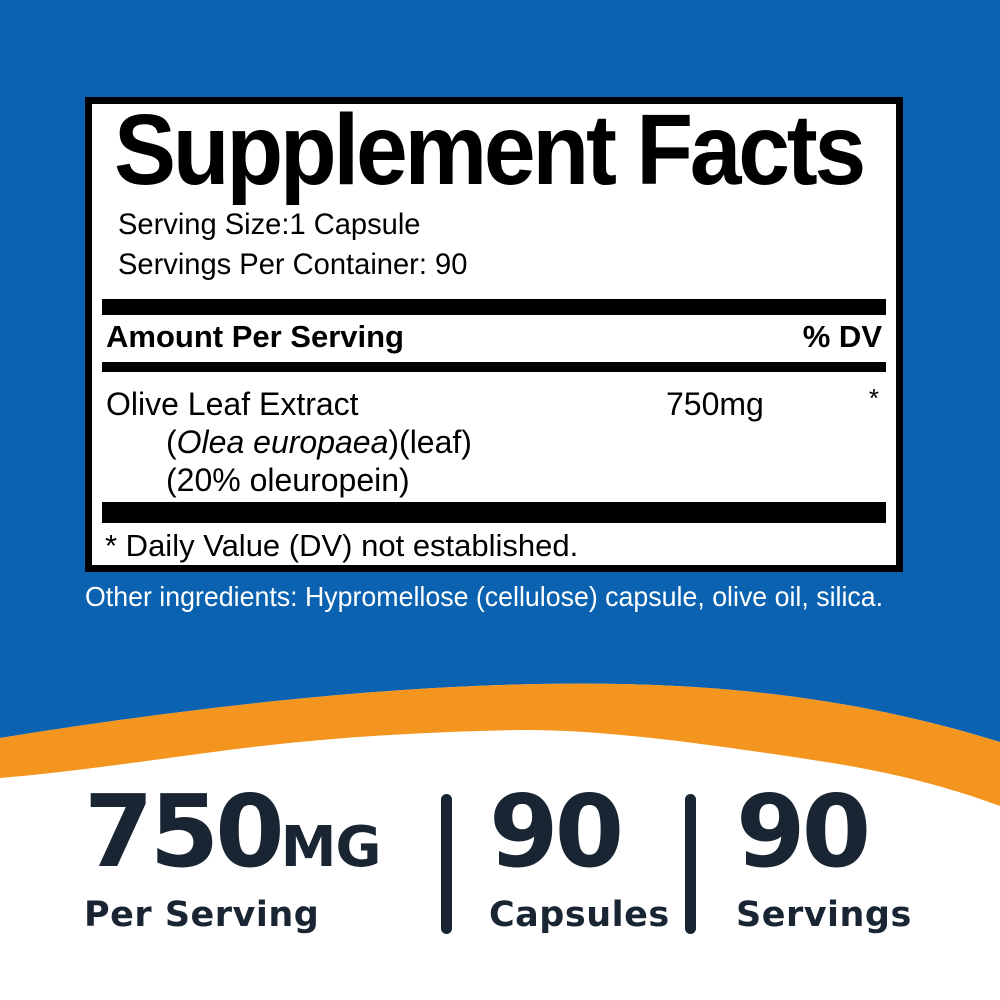 Image resolution: width=1000 pixels, height=1000 pixels. I want to click on botanical-plant-part: )(leaf), so click(430, 442).